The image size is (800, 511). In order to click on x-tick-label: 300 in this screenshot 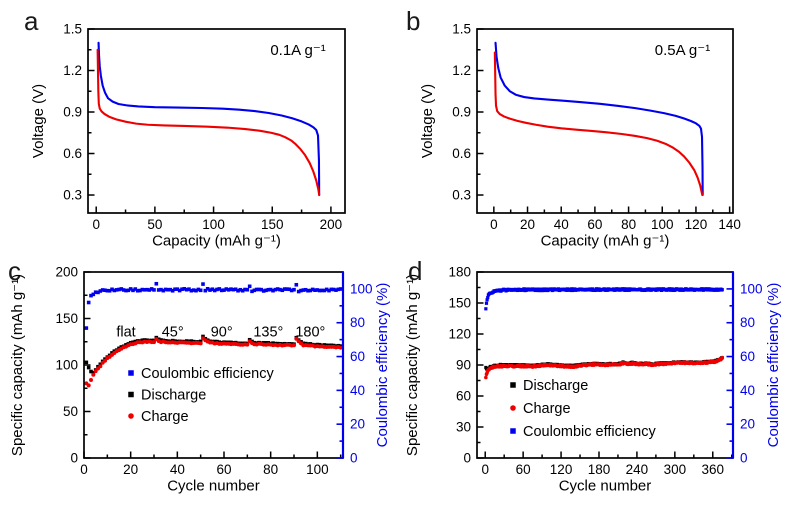, I will do `click(675, 469)`.